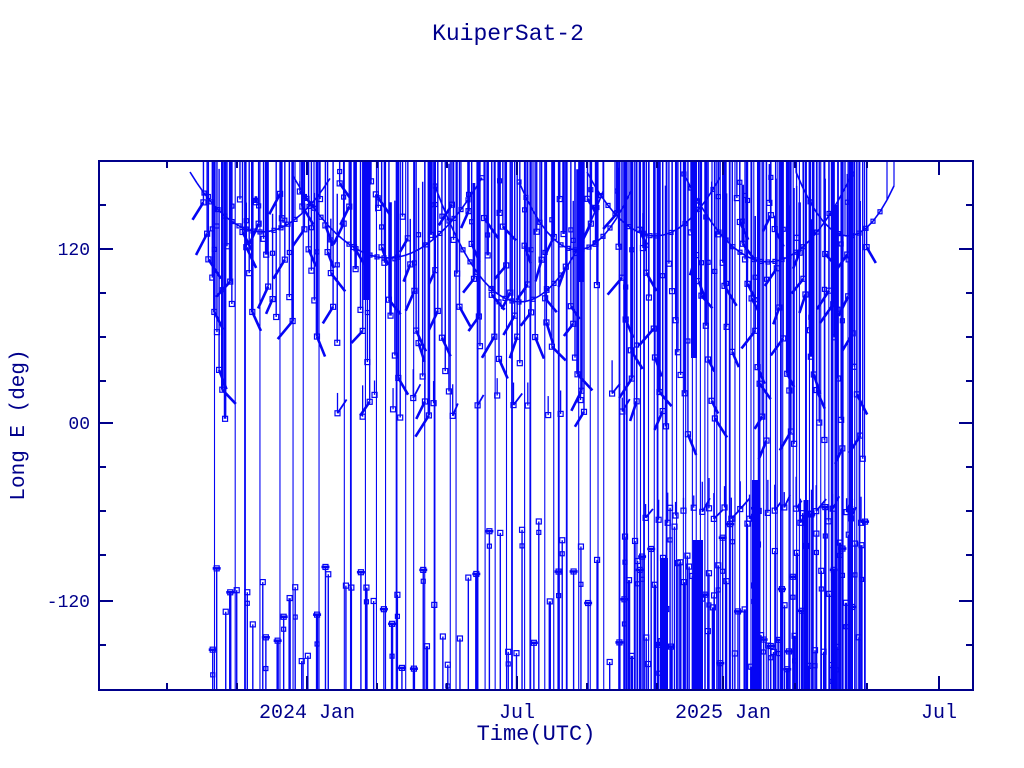 The width and height of the screenshot is (1024, 768). What do you see at coordinates (19, 424) in the screenshot?
I see `y-axis-label: Long E (deg)` at bounding box center [19, 424].